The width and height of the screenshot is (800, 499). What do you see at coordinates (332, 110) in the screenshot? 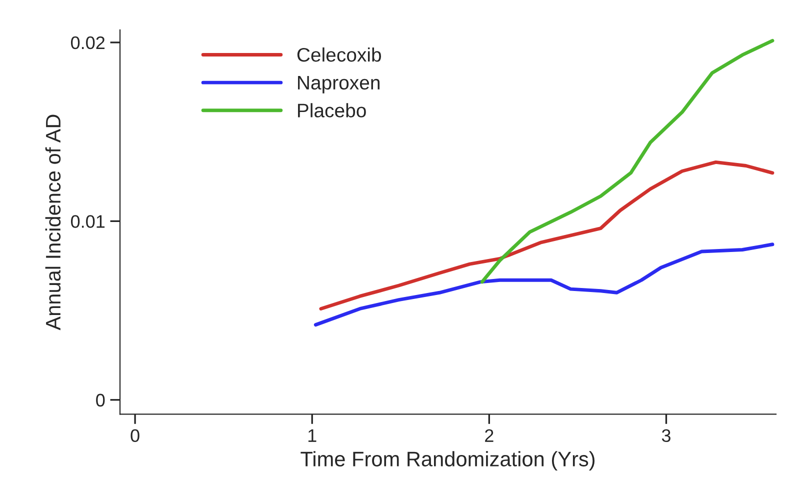
I see `legend-label: Placebo` at bounding box center [332, 110].